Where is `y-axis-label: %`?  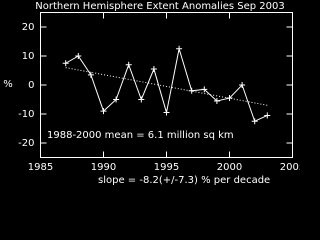
y-axis-label: % is located at coordinates (8, 84).